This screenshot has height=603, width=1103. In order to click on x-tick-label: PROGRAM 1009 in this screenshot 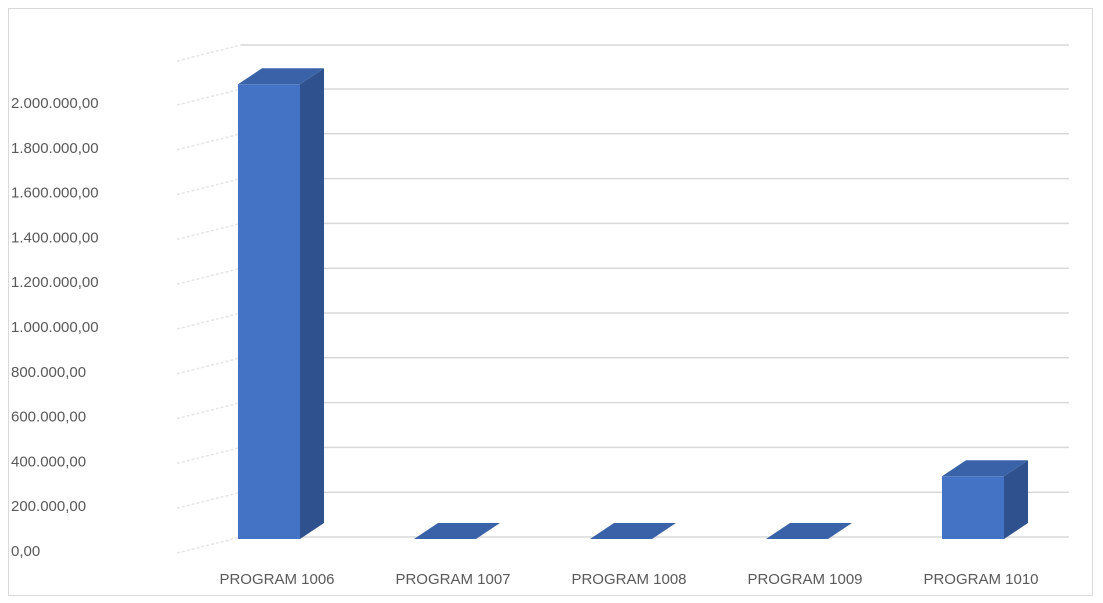, I will do `click(804, 579)`.